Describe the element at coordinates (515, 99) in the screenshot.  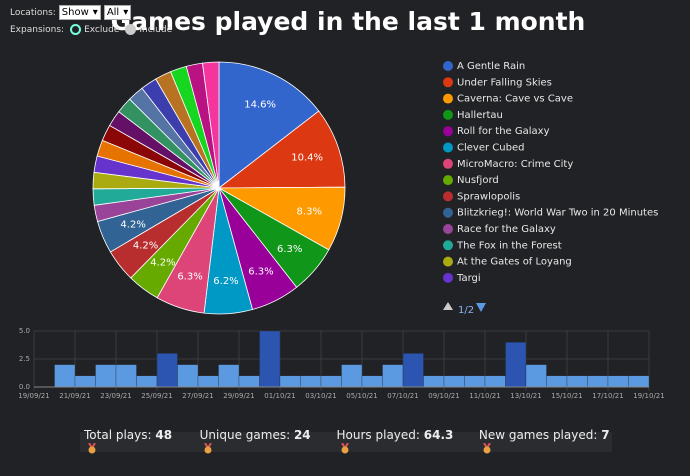
I see `legend-label: Caverna: Cave vs Cave` at that location.